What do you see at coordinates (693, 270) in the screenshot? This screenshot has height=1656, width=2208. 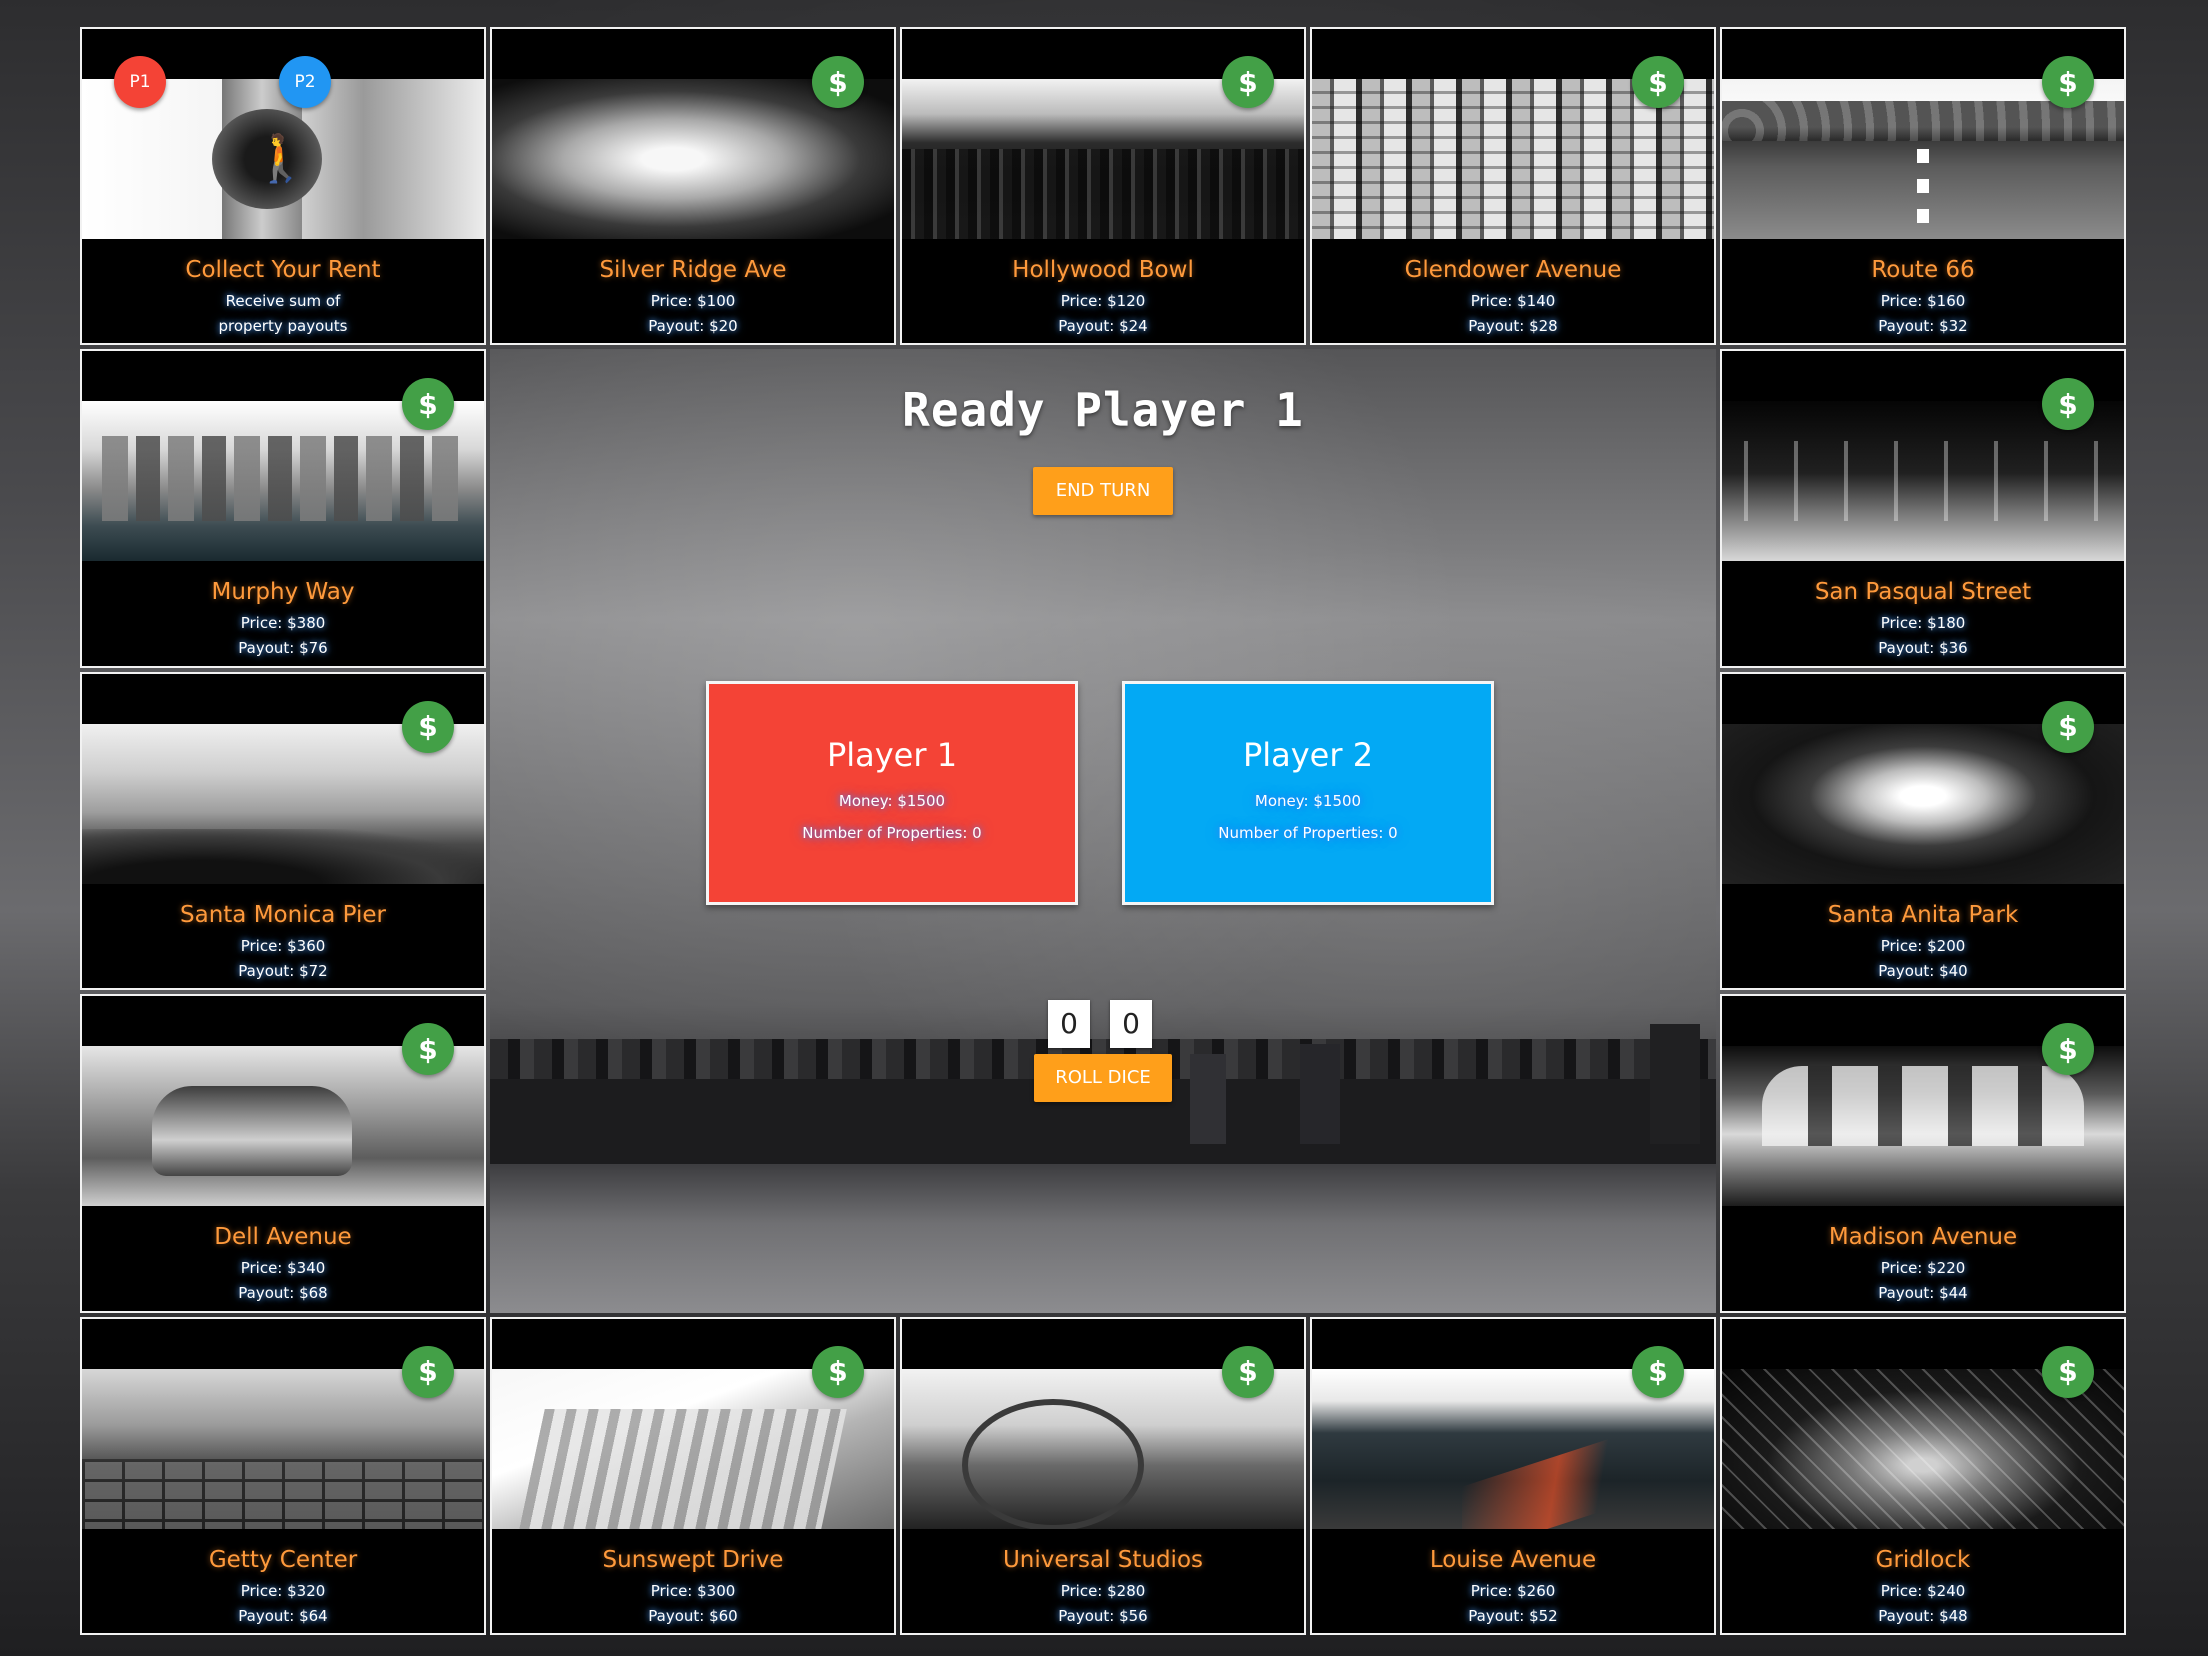 I see `tile-name: Silver Ridge Ave` at bounding box center [693, 270].